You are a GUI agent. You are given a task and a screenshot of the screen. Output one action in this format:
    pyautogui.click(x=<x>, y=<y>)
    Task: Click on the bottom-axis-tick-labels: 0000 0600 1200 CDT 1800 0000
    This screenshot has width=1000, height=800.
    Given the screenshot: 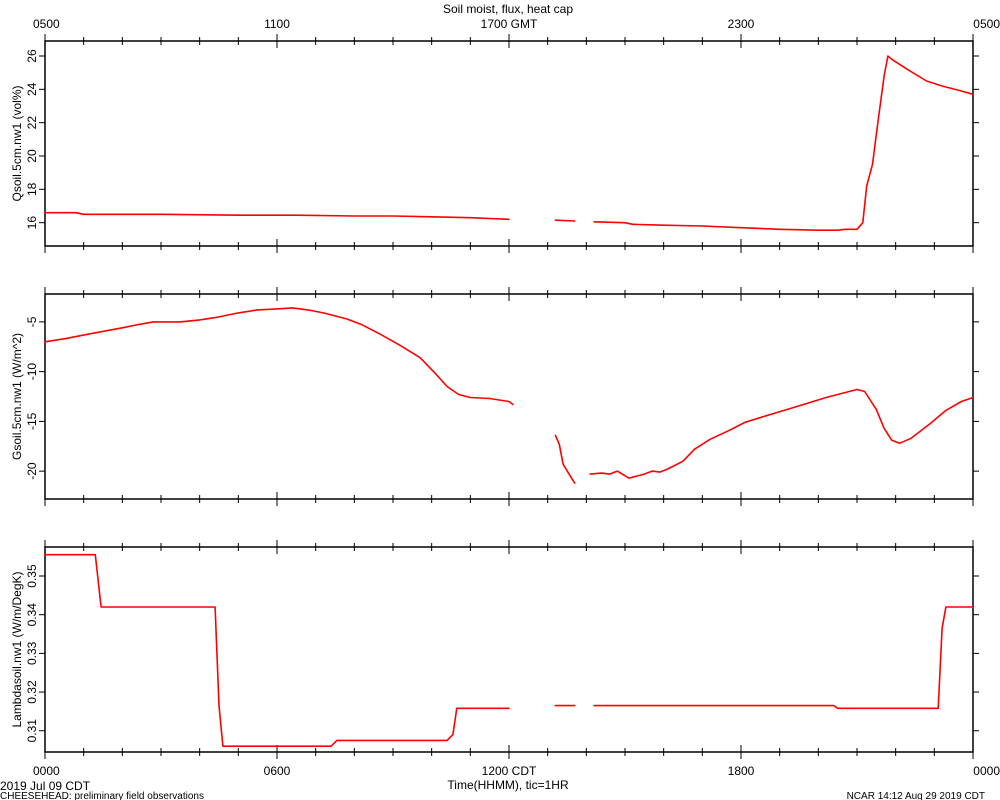 What is the action you would take?
    pyautogui.click(x=516, y=771)
    